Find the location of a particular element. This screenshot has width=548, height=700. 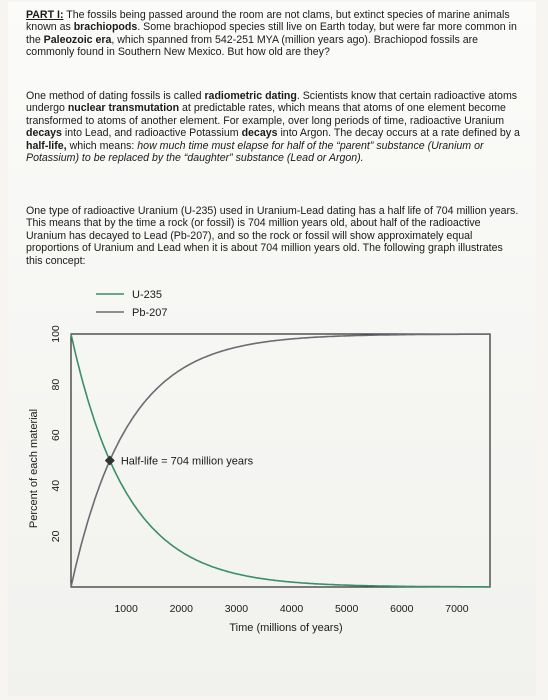

text-span: into Lead, and radioactive Potassium is located at coordinates (151, 133).